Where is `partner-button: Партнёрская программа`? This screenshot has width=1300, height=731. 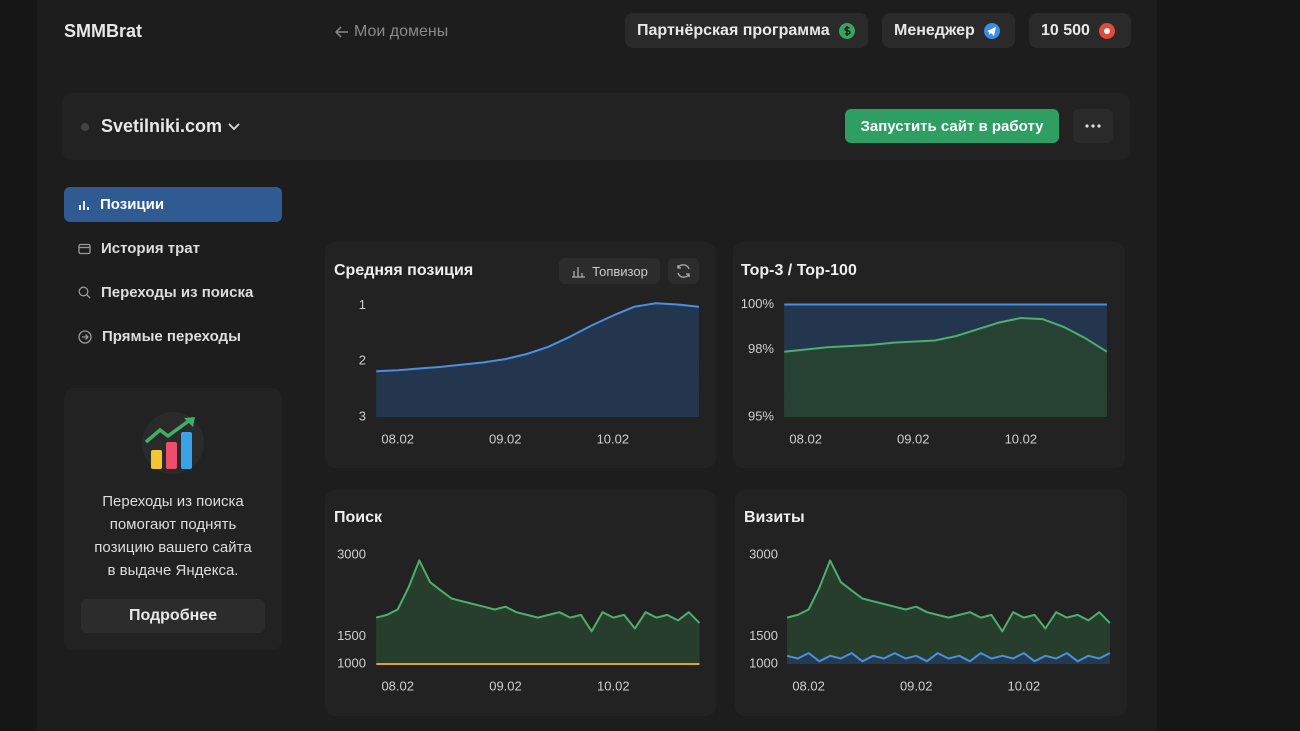 partner-button: Партнёрская программа is located at coordinates (746, 30).